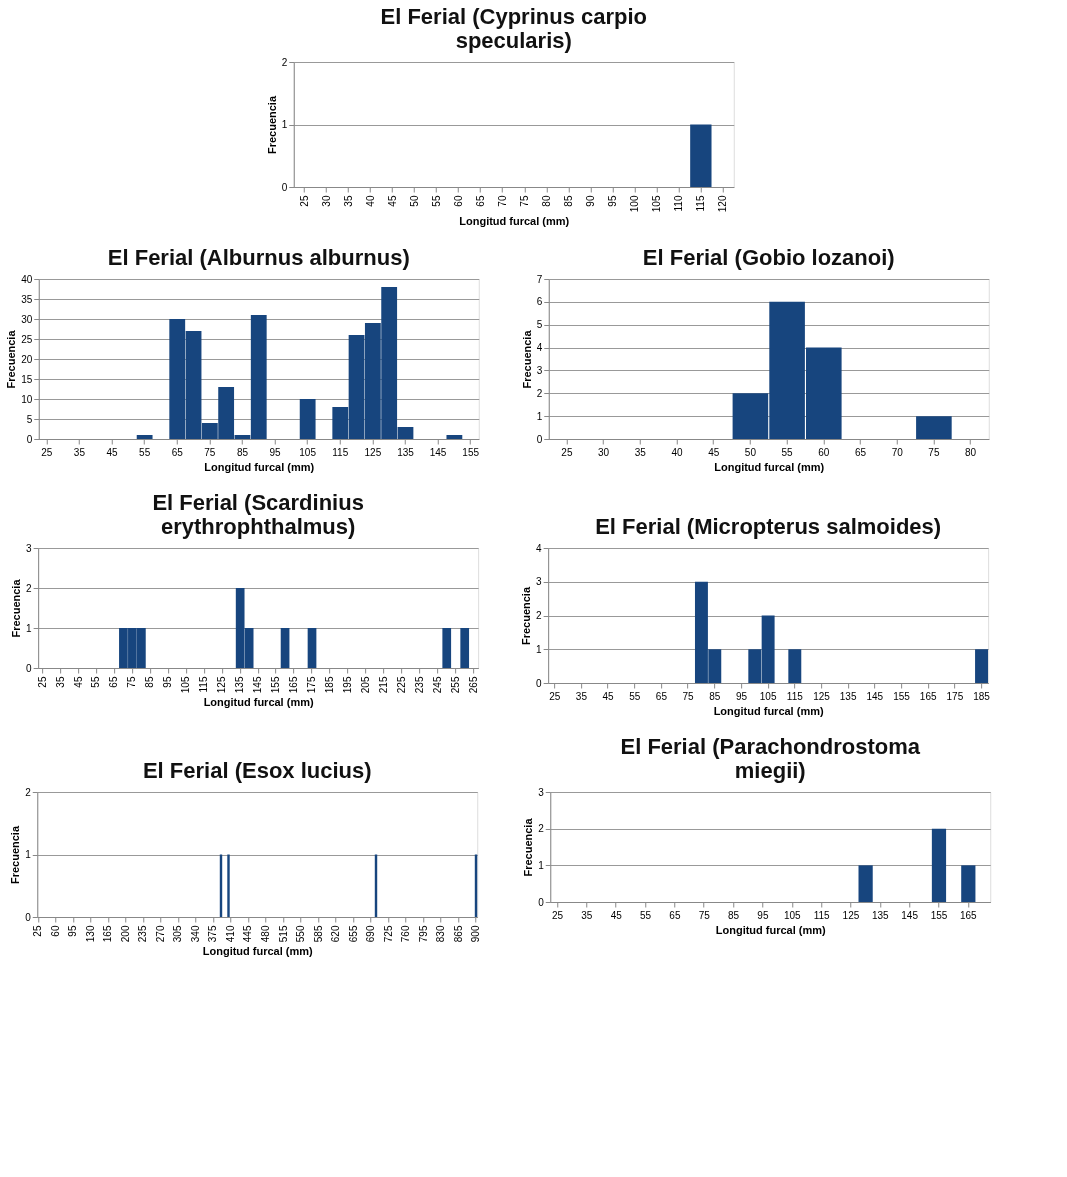  Describe the element at coordinates (423, 934) in the screenshot. I see `x-tick-label: 795` at that location.